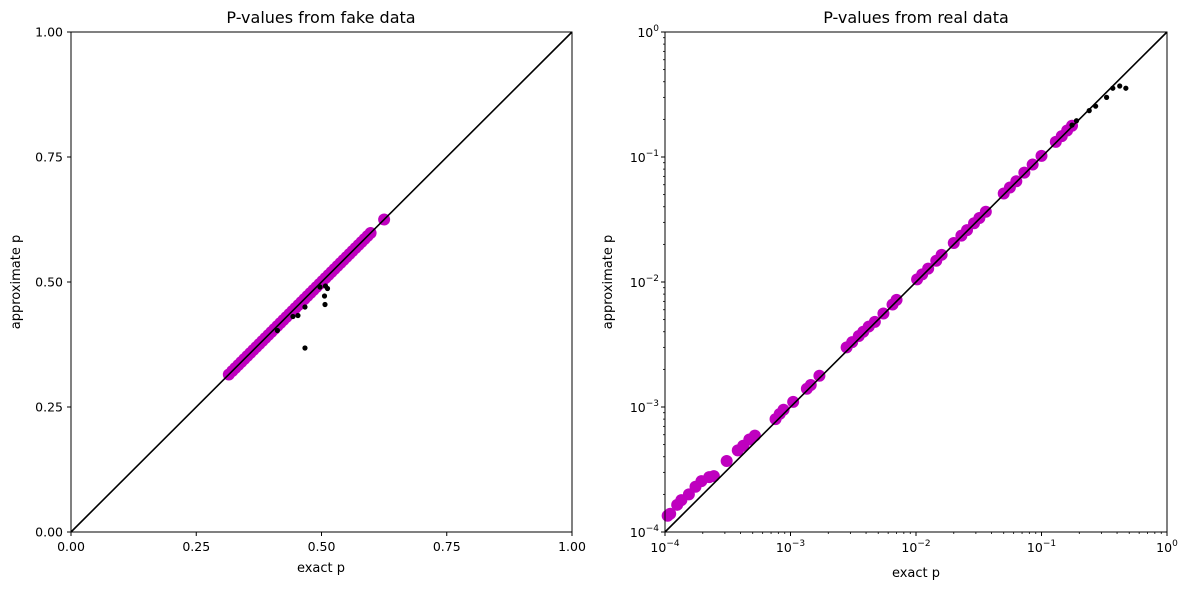 This screenshot has width=1189, height=590. I want to click on chart-right-ytick-label: 10⁰, so click(648, 32).